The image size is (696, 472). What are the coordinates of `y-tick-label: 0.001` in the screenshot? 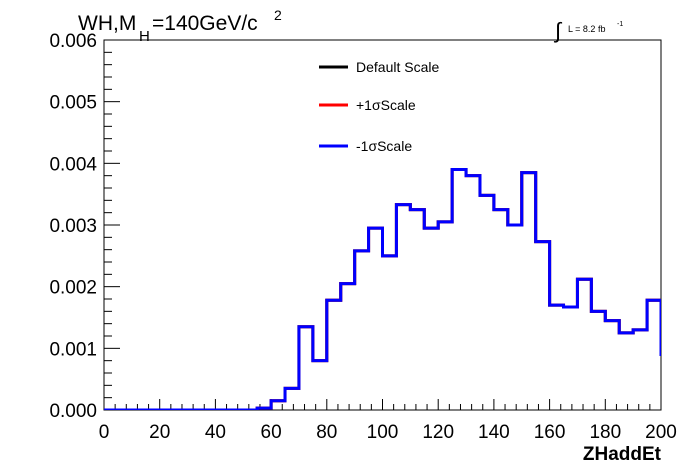 It's located at (73, 349).